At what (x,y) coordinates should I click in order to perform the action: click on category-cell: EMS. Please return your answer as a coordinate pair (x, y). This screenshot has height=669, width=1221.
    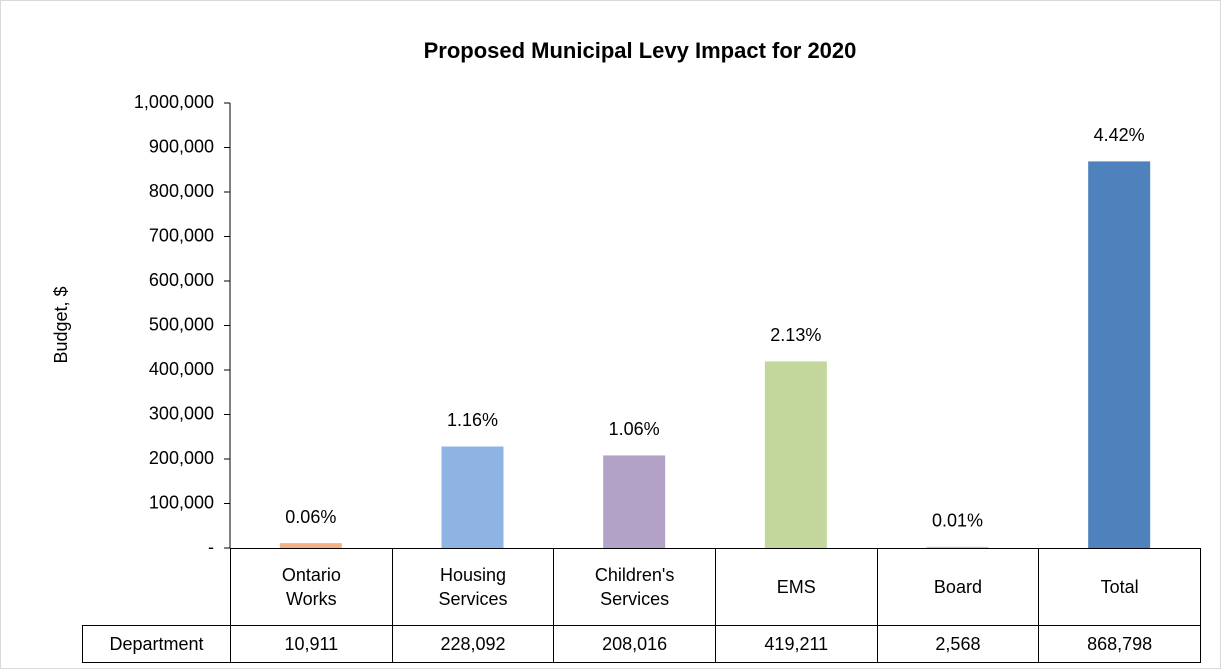
    Looking at the image, I should click on (796, 587).